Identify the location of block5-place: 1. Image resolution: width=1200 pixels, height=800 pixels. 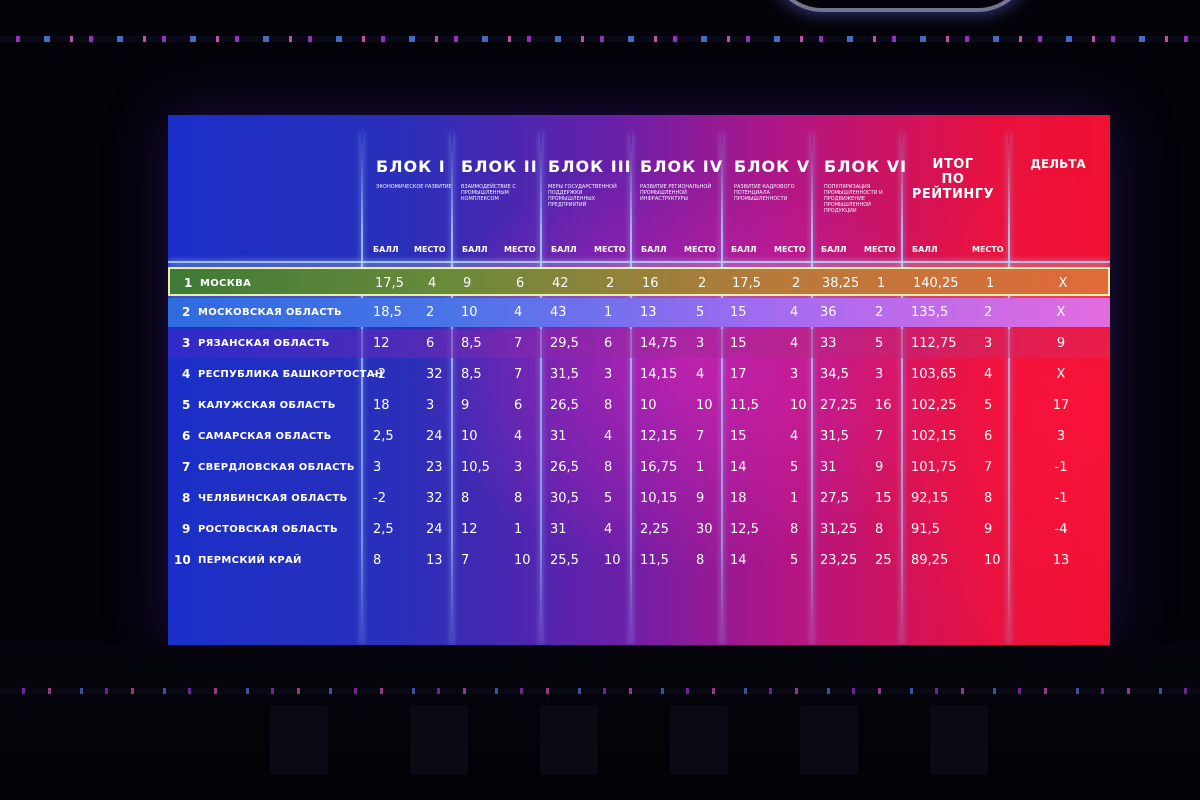
(794, 498).